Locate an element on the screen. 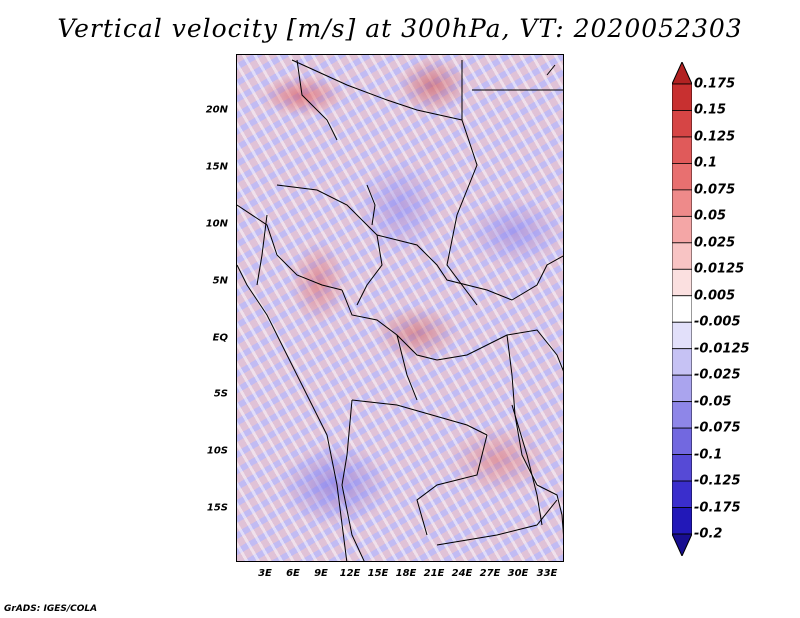  lat-label: 10S is located at coordinates (217, 451).